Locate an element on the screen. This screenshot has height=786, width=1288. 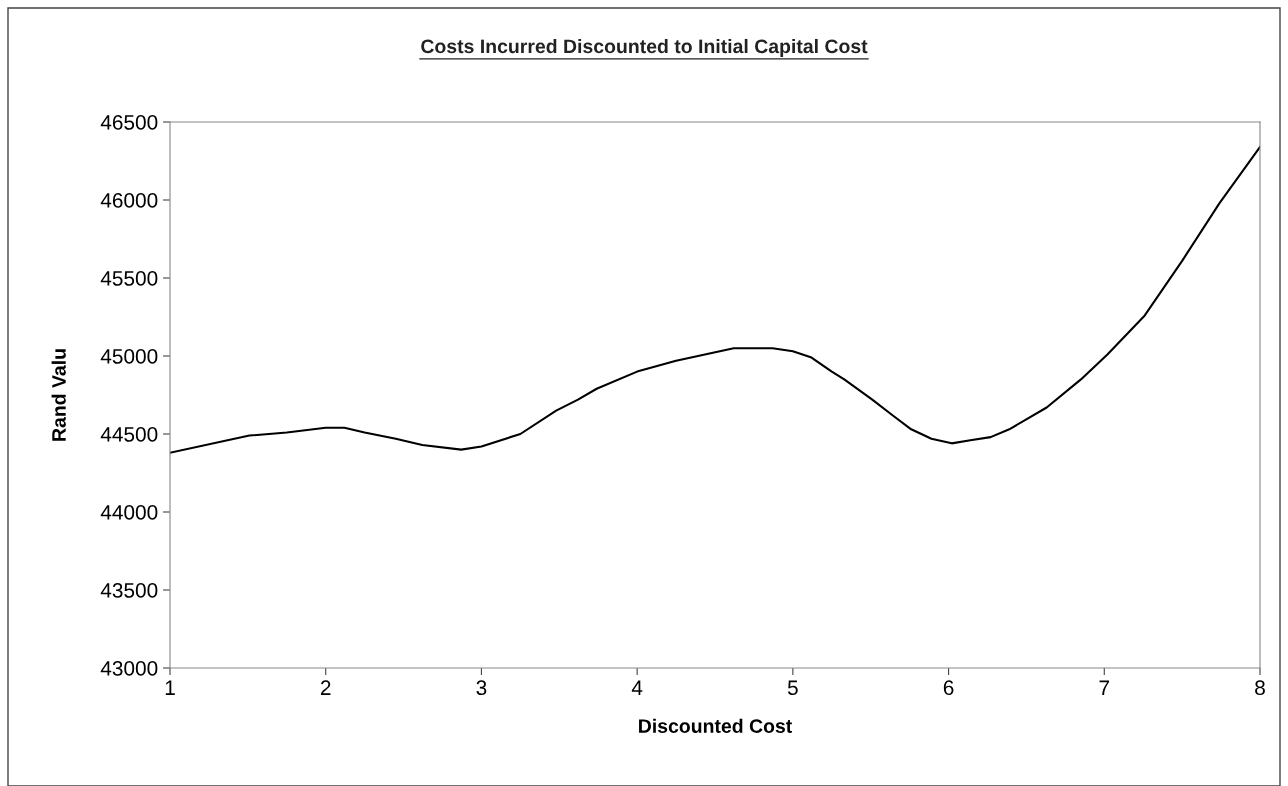
y-tick-label: 45500 is located at coordinates (129, 278).